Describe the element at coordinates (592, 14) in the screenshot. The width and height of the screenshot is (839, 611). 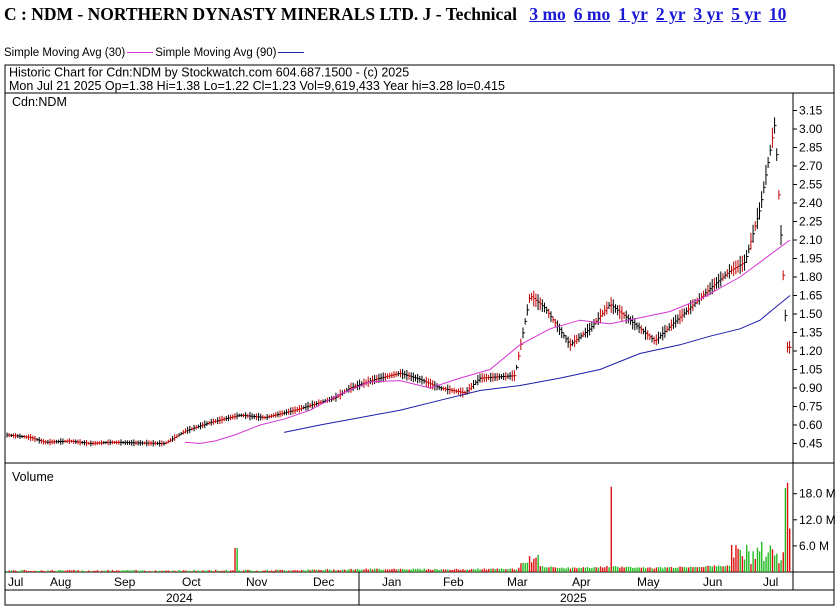
I see `range-link-6mo: 6 mo` at that location.